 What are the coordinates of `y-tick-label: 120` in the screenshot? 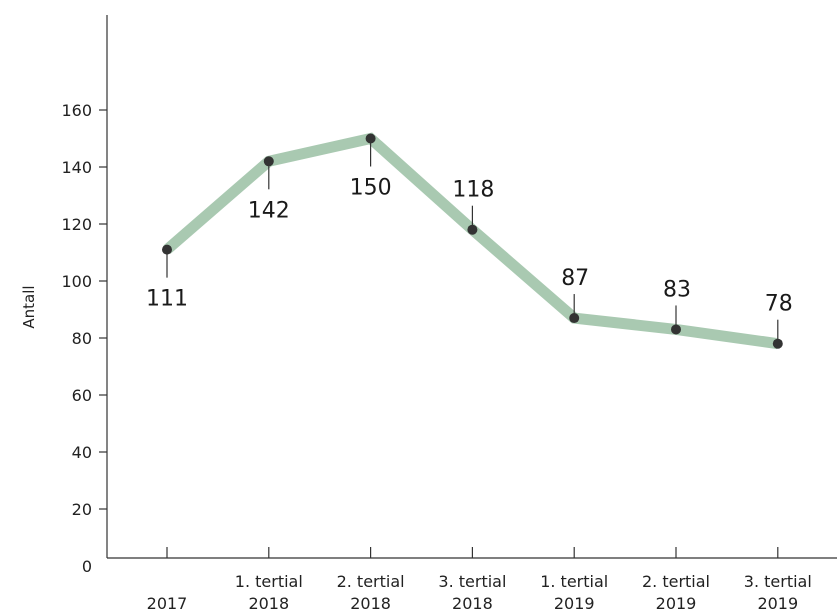 It's located at (76, 224).